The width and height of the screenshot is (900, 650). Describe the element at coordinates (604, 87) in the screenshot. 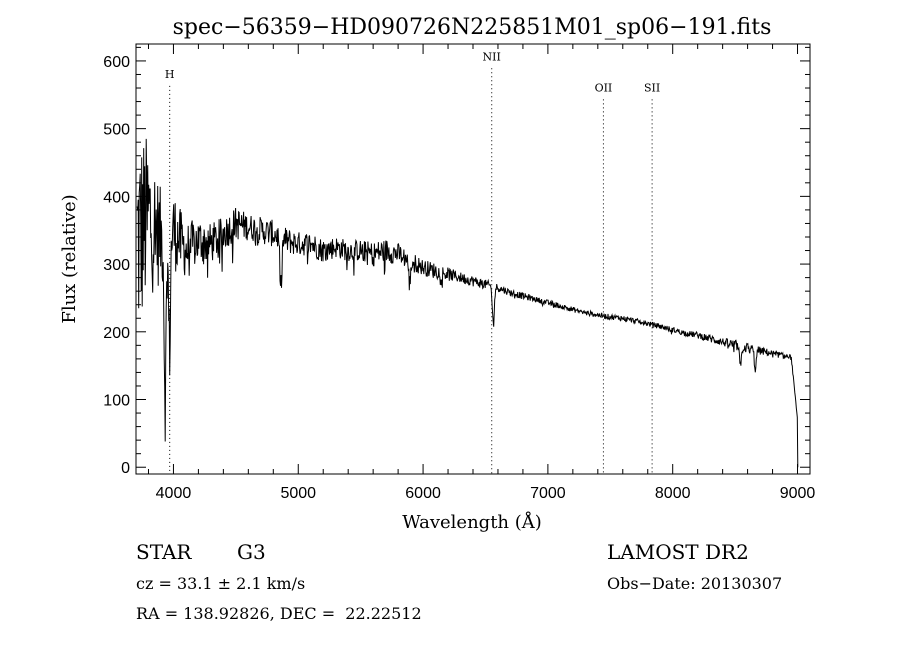

I see `line-marker-label: OII` at that location.